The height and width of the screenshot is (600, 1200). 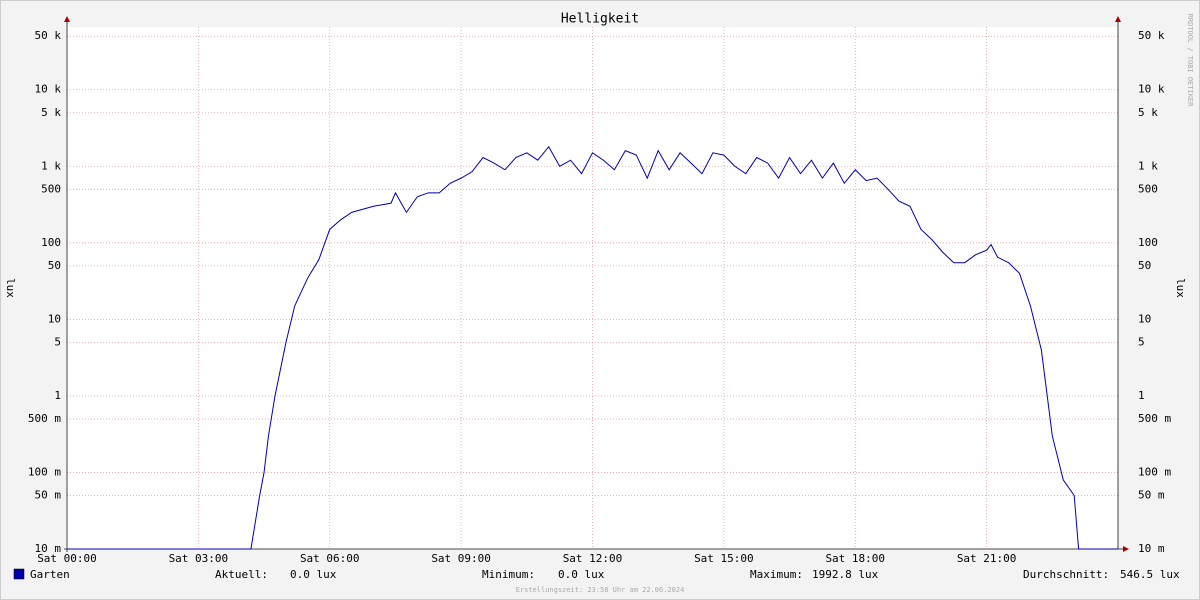 I want to click on y-tick-label: 50, so click(x=54, y=265).